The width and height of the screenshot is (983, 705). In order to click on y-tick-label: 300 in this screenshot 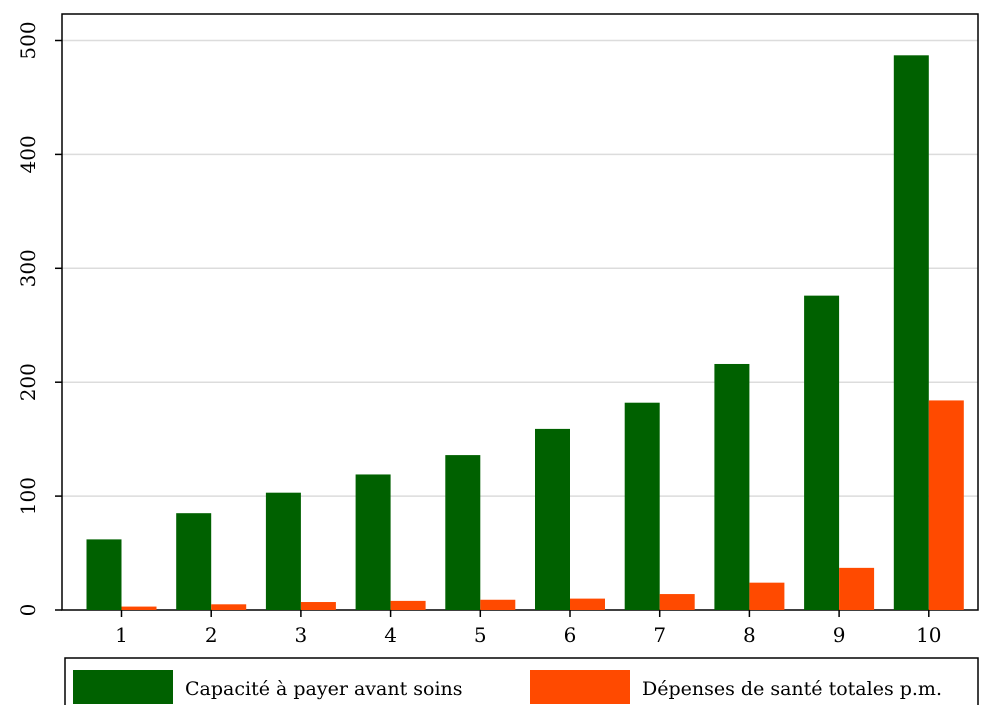, I will do `click(28, 268)`.